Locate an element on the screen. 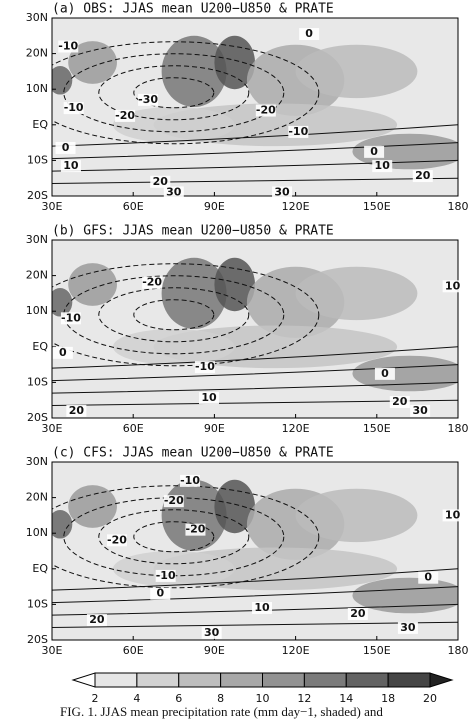 The height and width of the screenshot is (723, 474). x-tick-label: 120E is located at coordinates (296, 650).